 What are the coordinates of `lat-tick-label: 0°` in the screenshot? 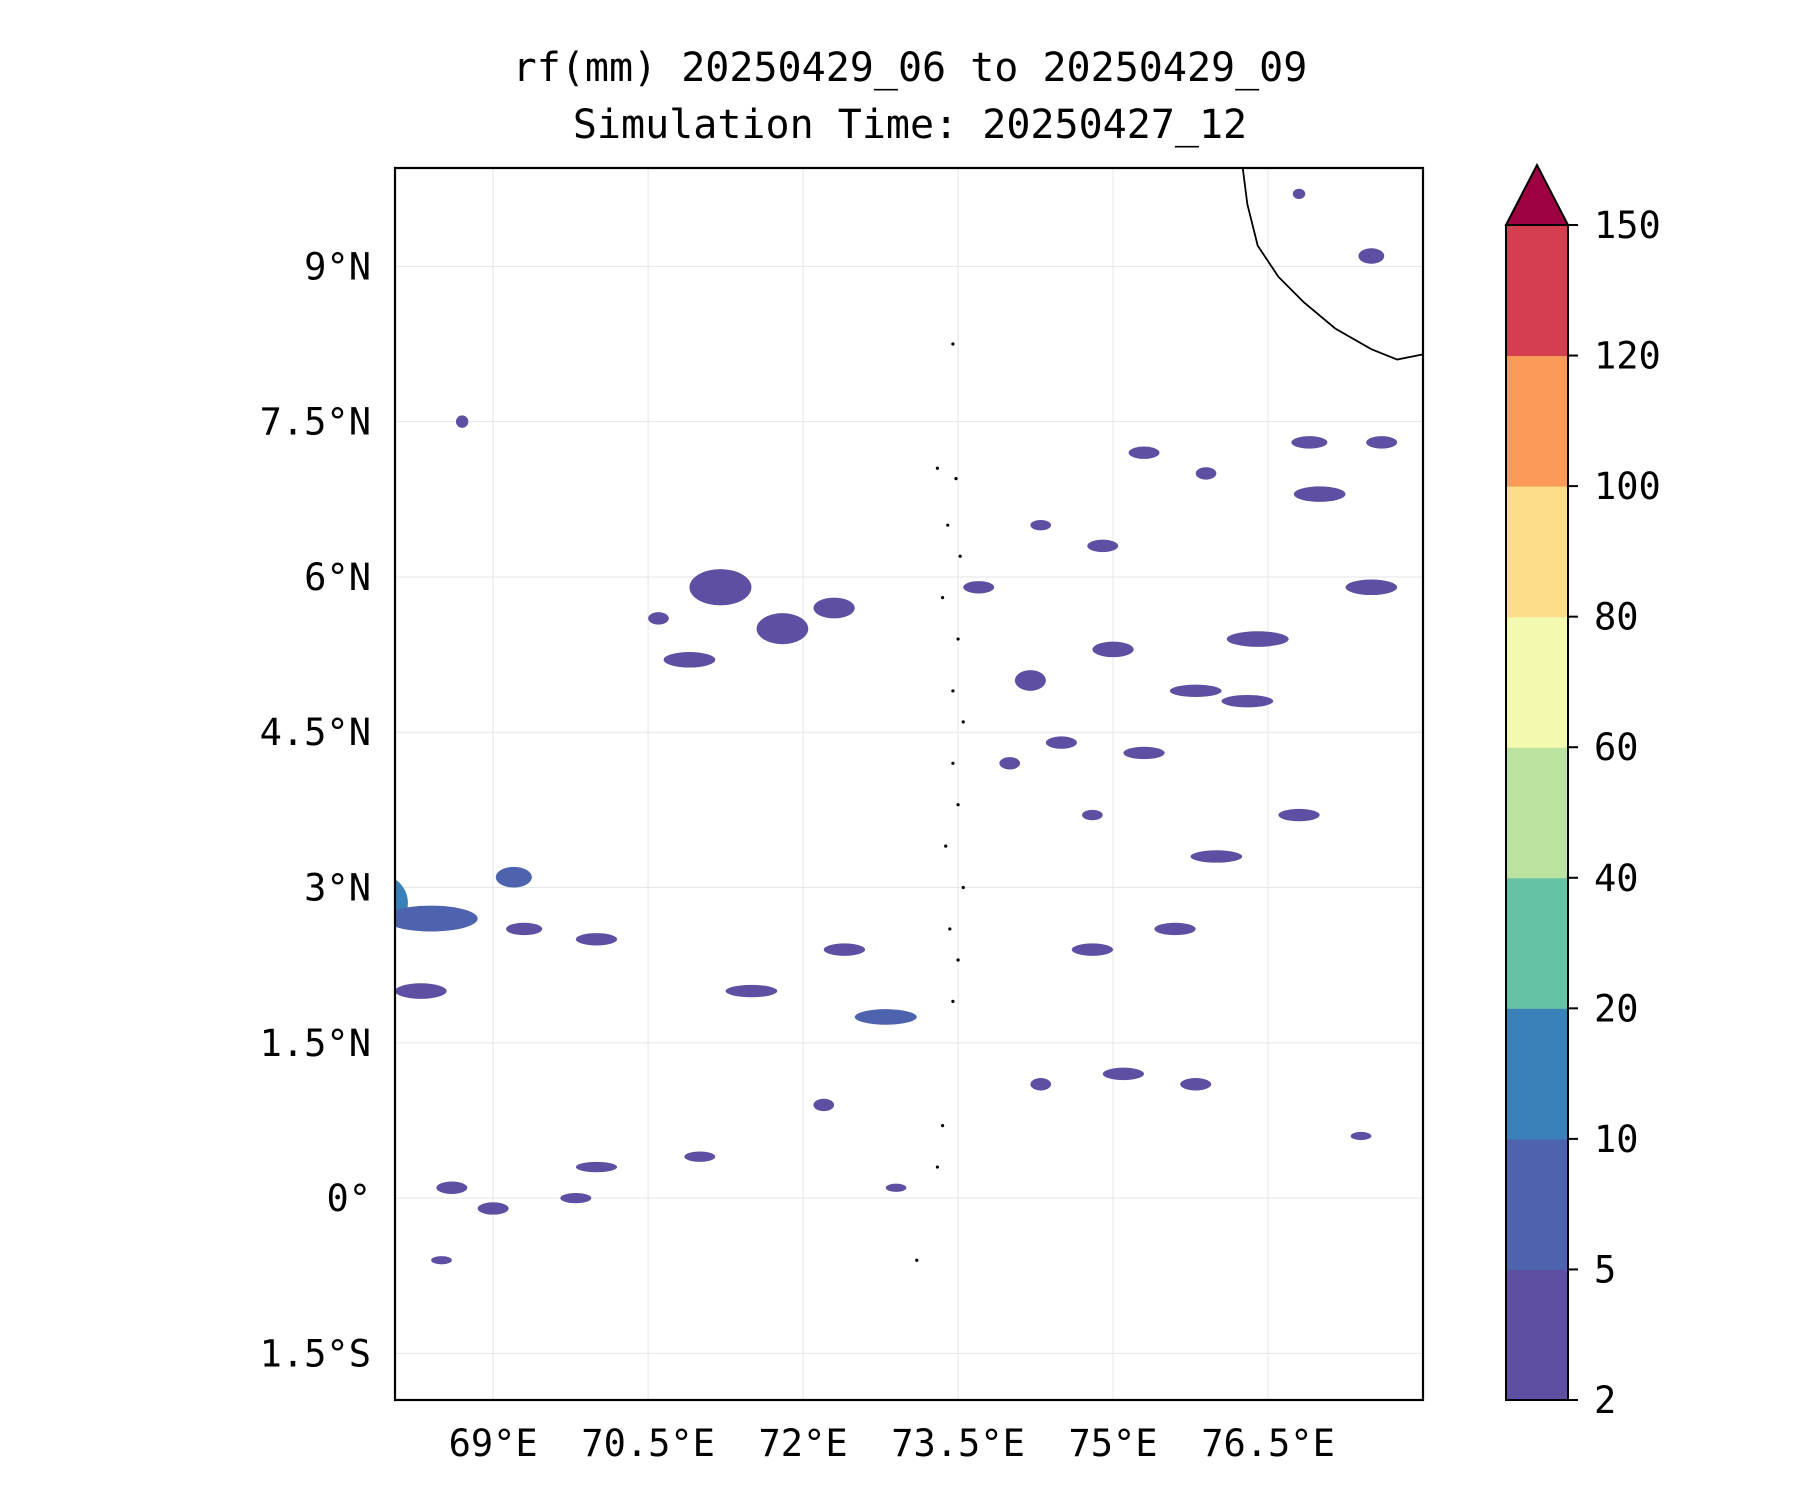 It's located at (348, 1198).